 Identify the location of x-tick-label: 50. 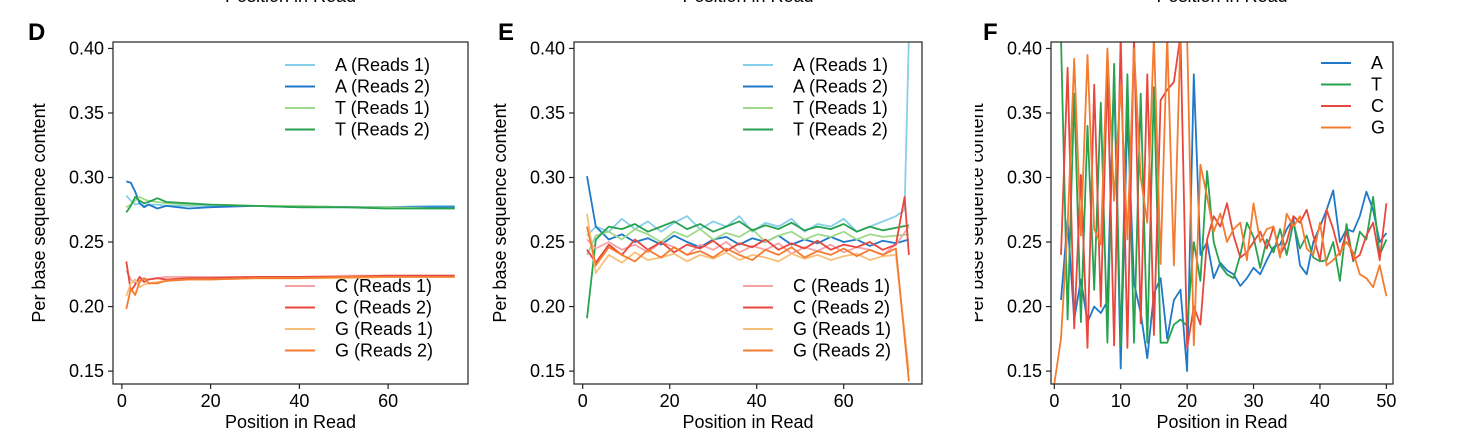
(1386, 401).